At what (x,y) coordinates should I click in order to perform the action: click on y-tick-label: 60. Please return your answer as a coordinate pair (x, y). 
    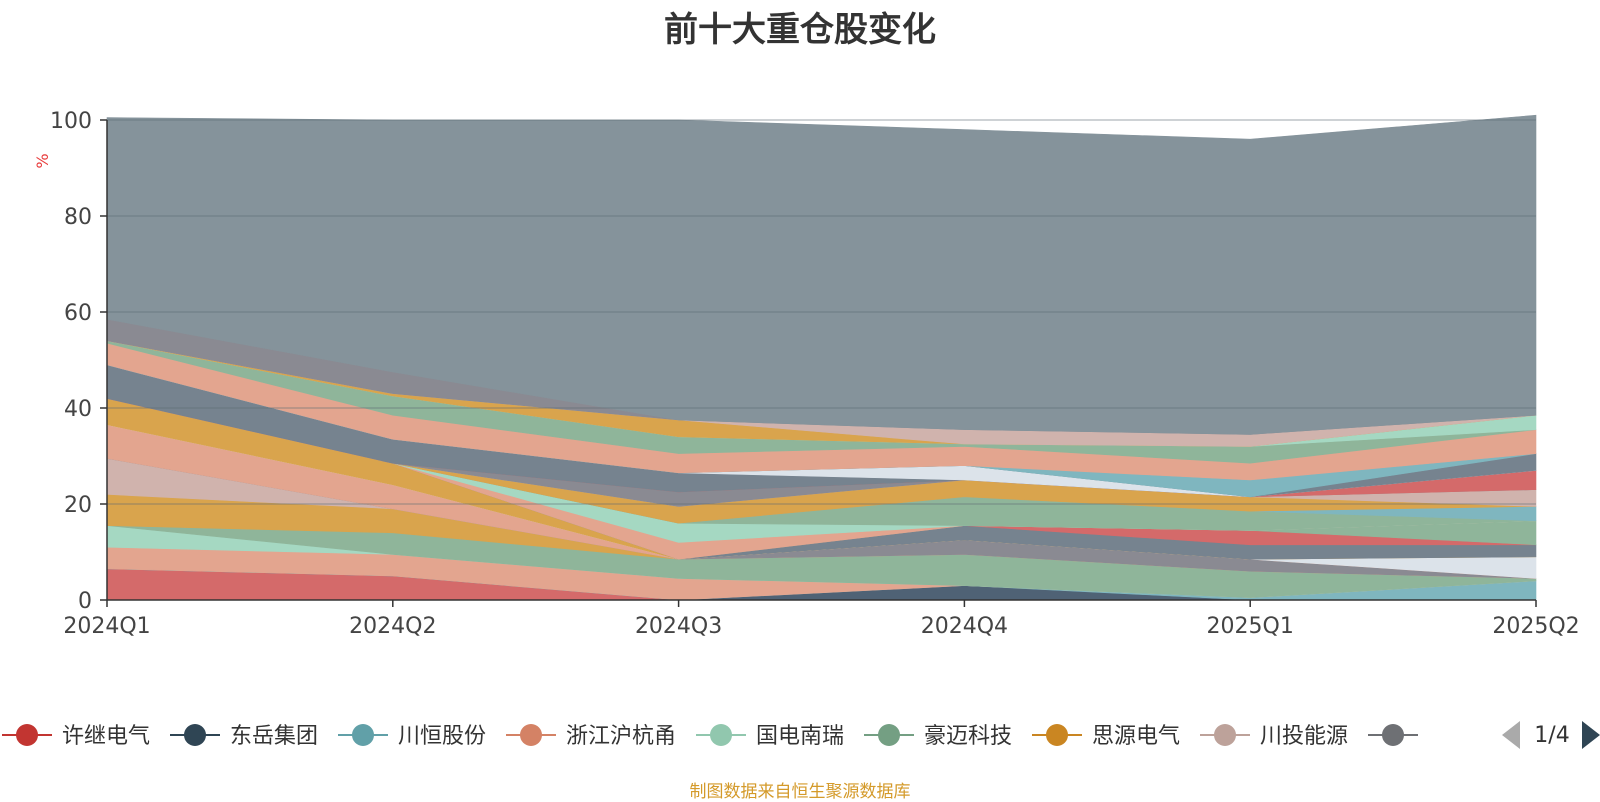
    Looking at the image, I should click on (78, 313).